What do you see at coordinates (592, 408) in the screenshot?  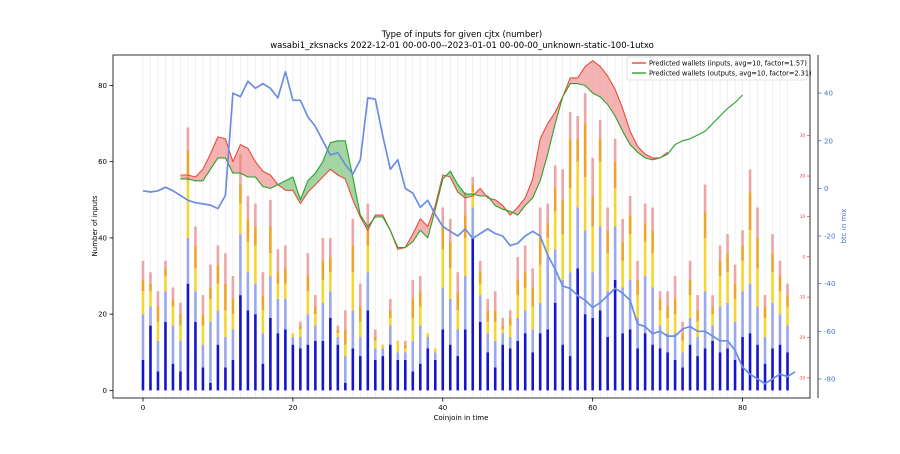 I see `x-tick-label: 60` at bounding box center [592, 408].